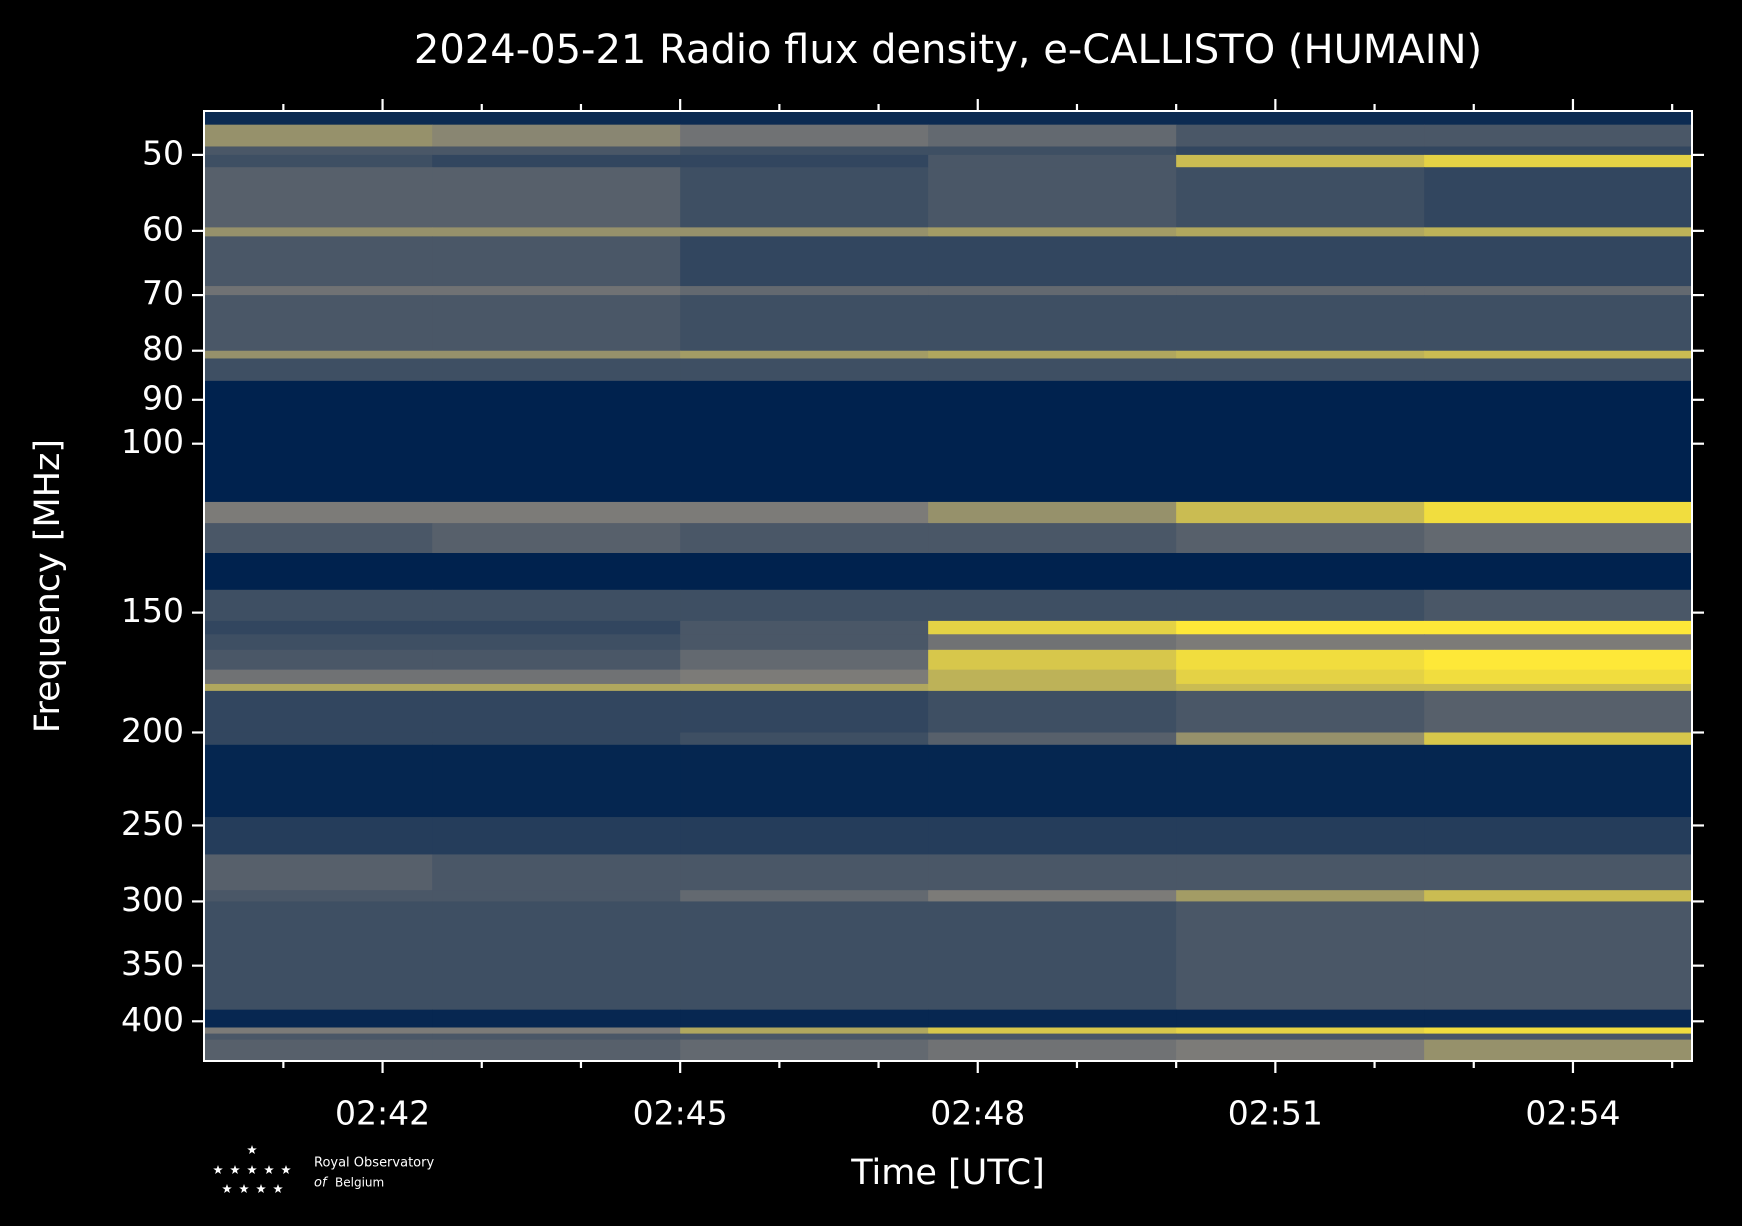  I want to click on y-tick-label: 100, so click(152, 441).